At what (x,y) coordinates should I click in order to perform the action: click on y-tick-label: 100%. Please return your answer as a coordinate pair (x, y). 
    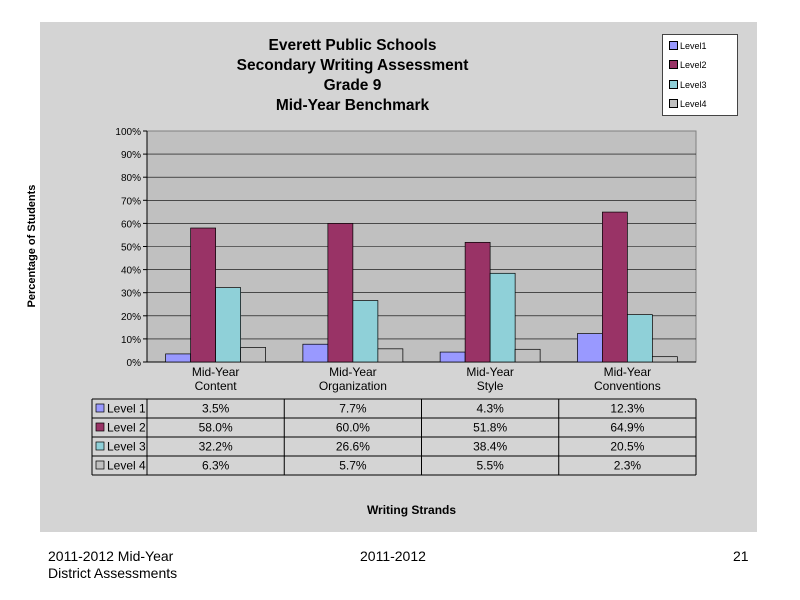
    Looking at the image, I should click on (128, 132).